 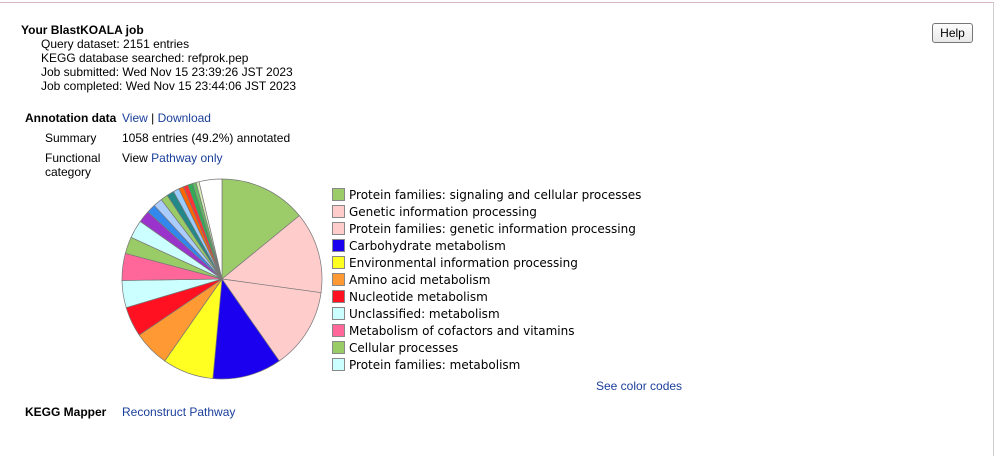 What do you see at coordinates (418, 296) in the screenshot?
I see `legend-label: Nucleotide metabolism` at bounding box center [418, 296].